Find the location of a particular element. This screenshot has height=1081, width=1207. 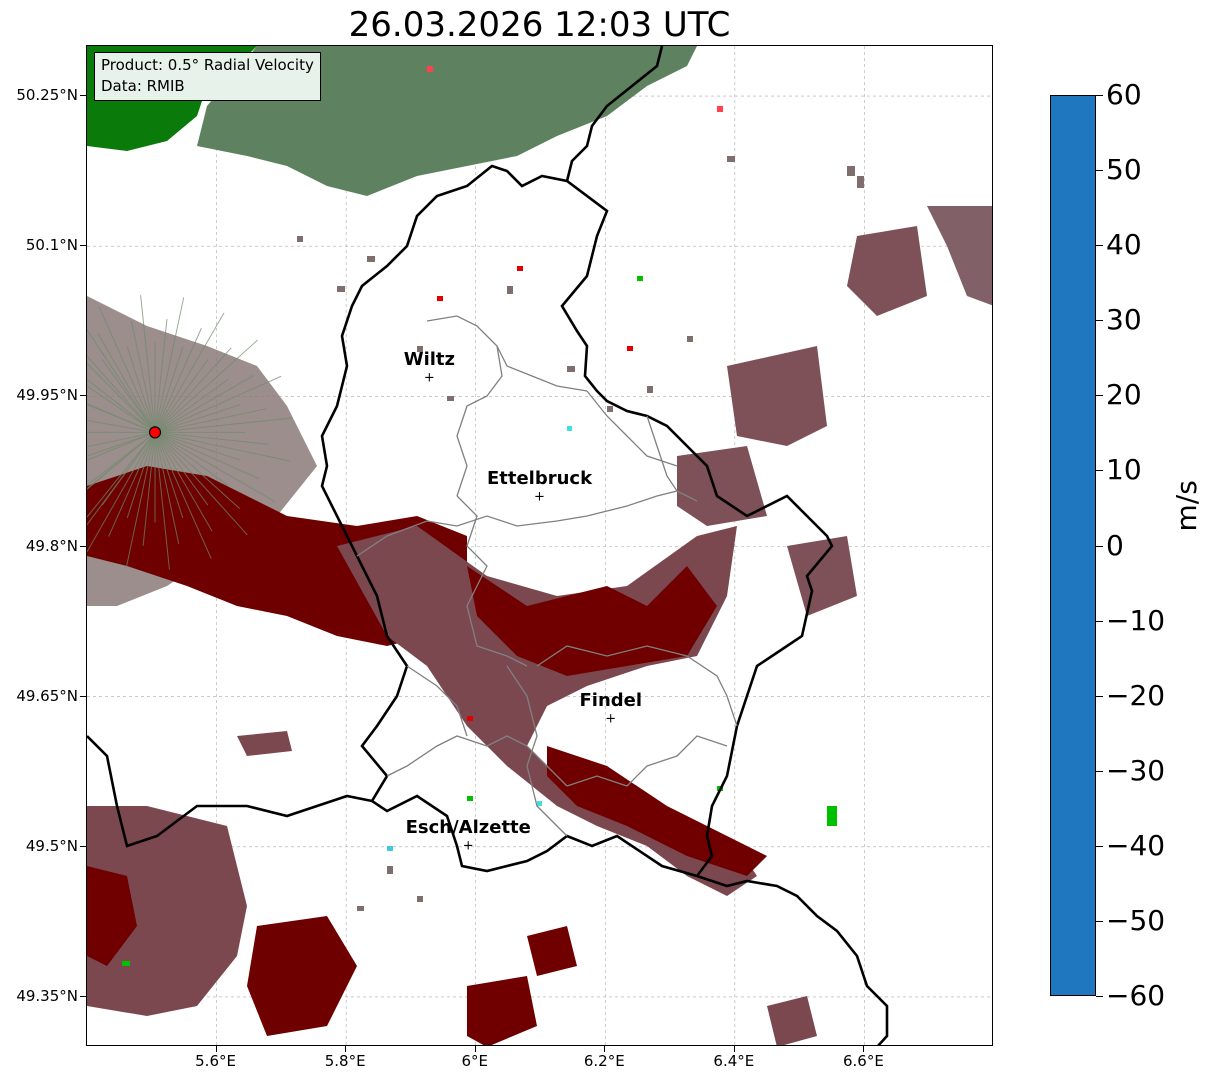

lat-tick-label: 49.5°N is located at coordinates (51, 845).